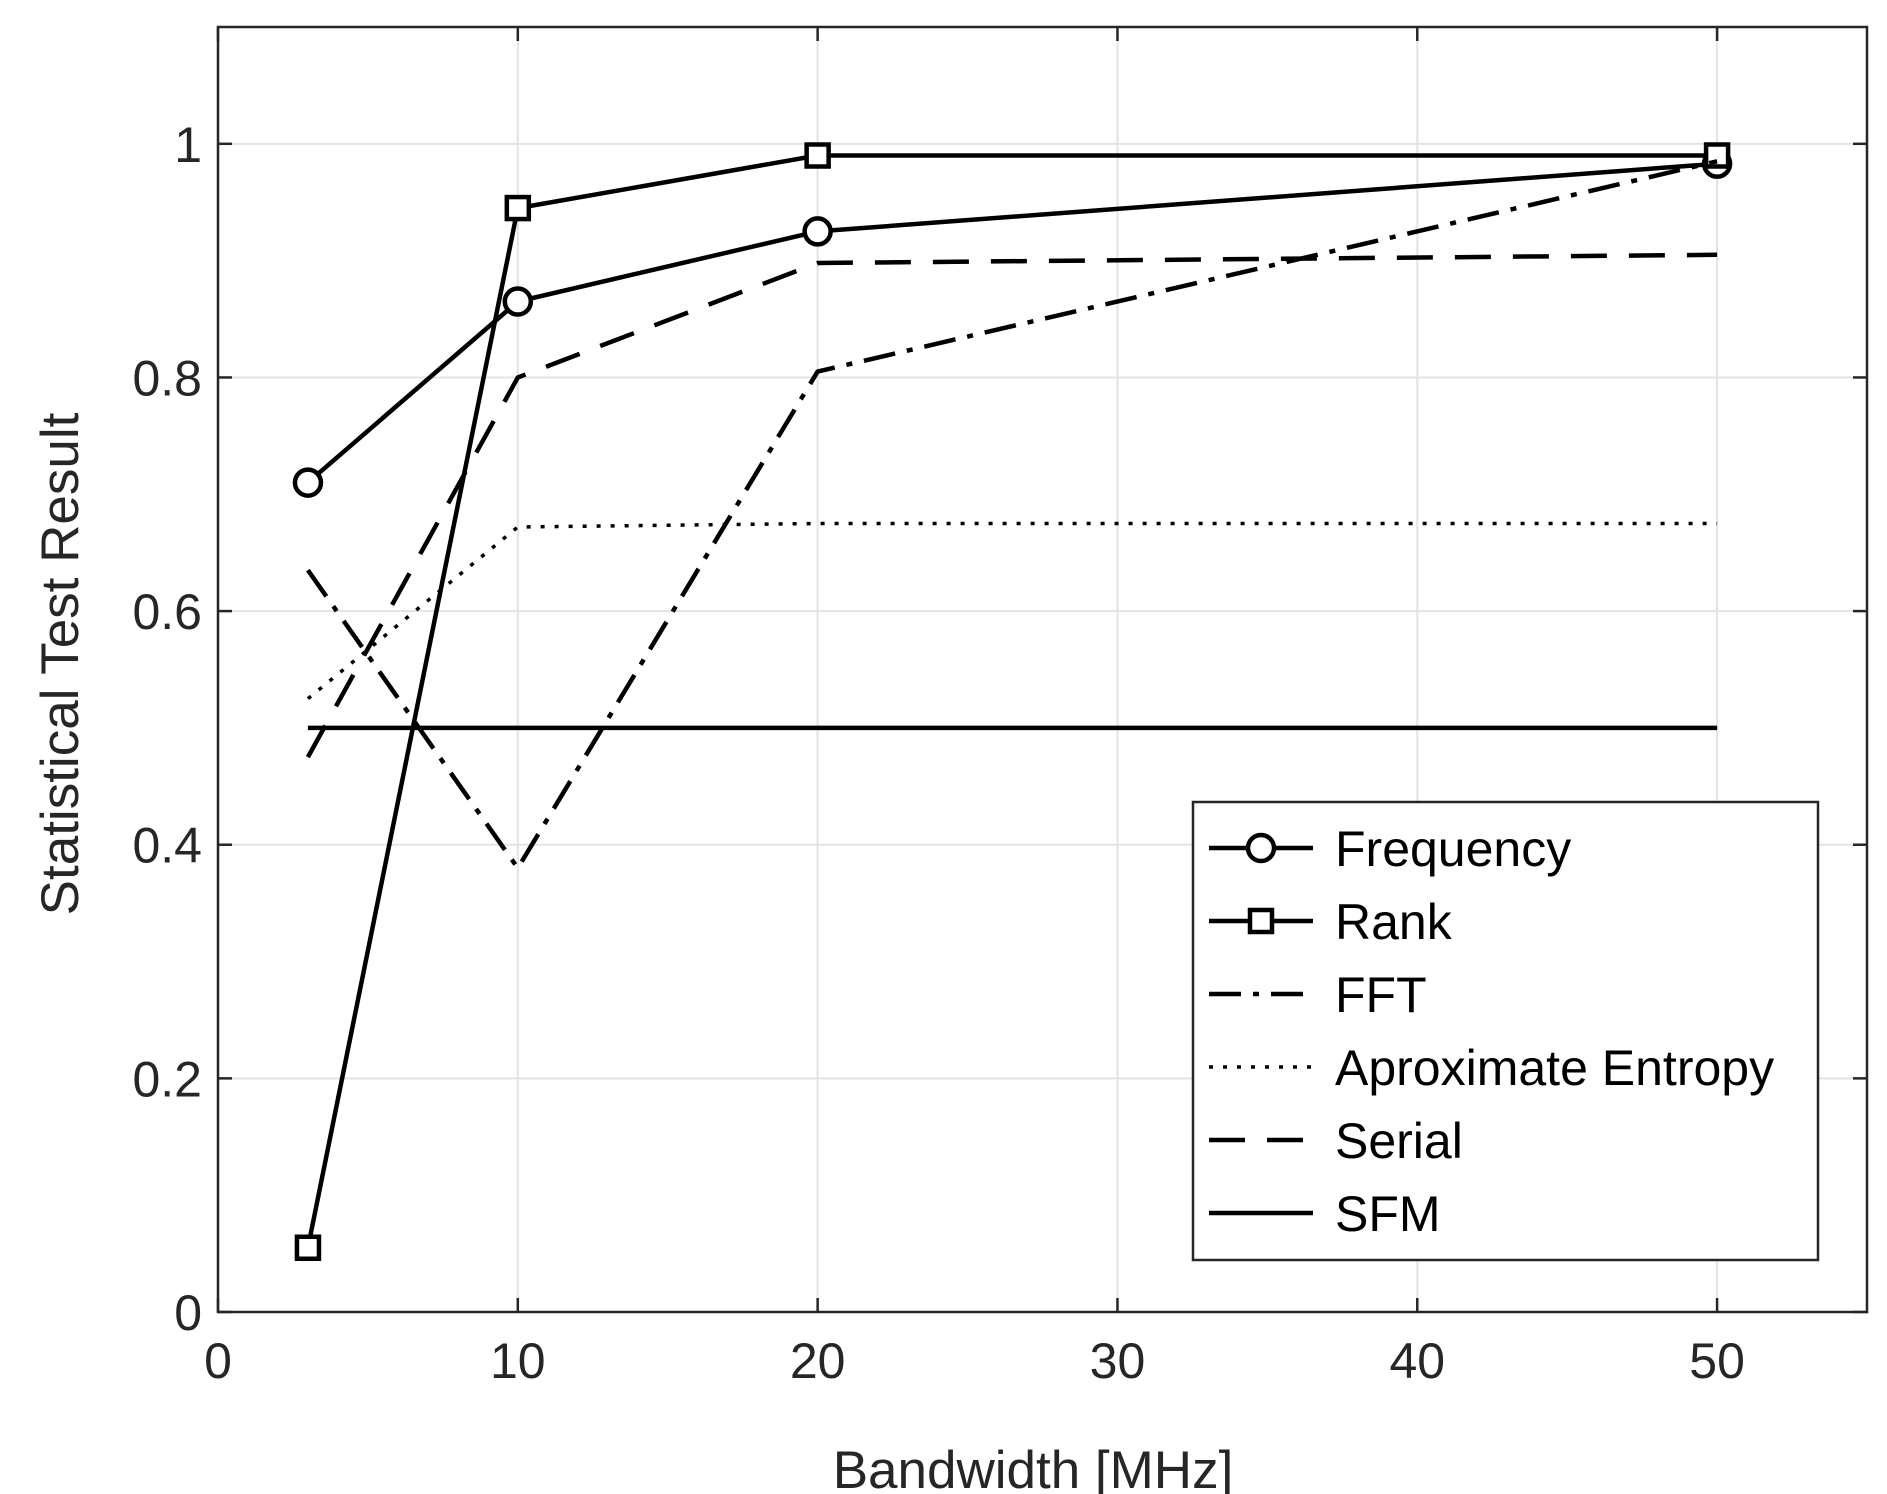 This screenshot has height=1494, width=1887. I want to click on legend-label: Aproximate Entropy, so click(1554, 1068).